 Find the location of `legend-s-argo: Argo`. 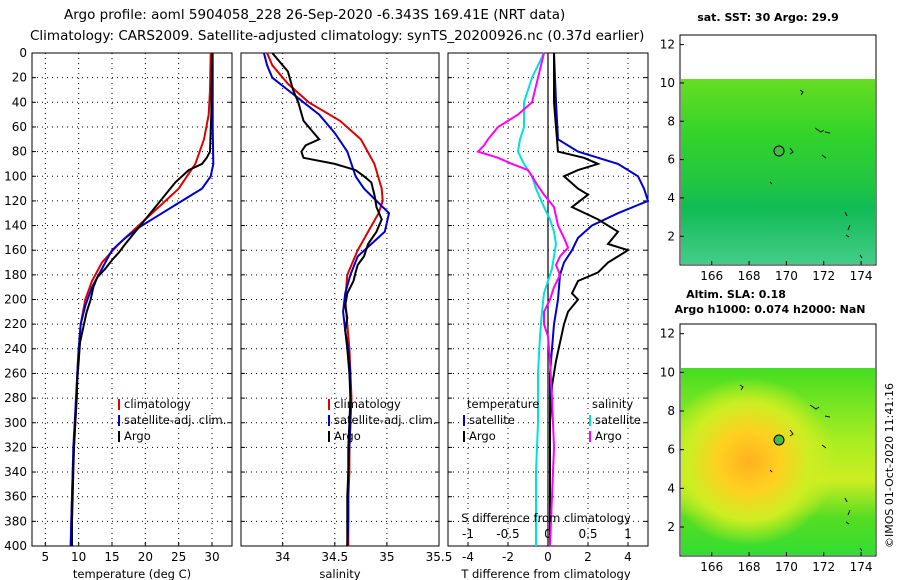

legend-s-argo: Argo is located at coordinates (608, 436).